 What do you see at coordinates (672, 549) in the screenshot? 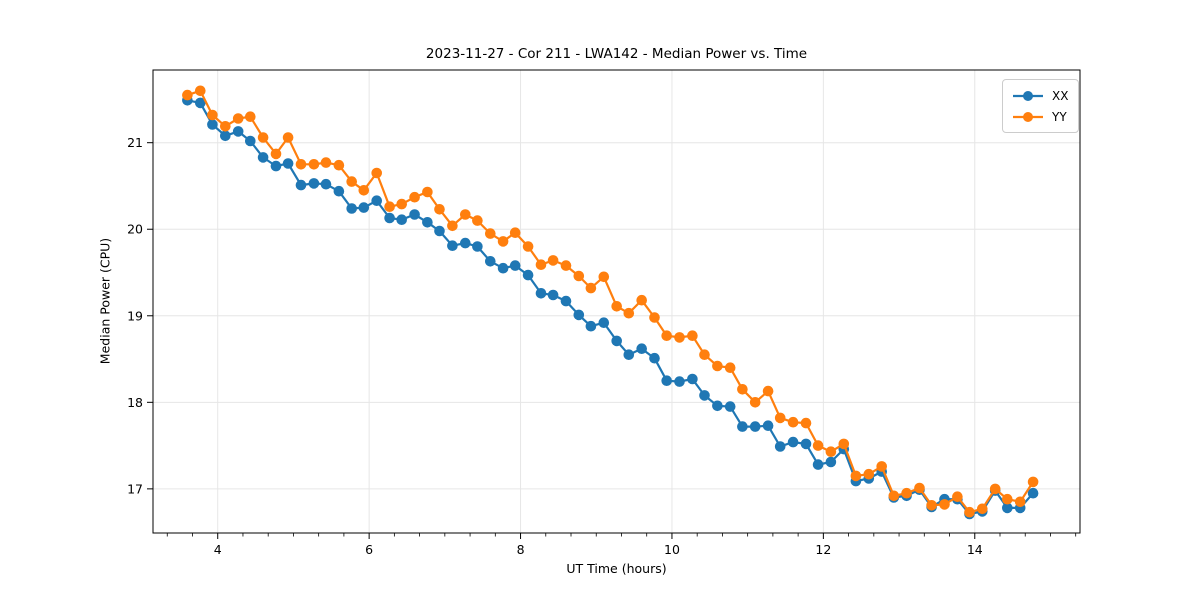
I see `x-tick-label: 10` at bounding box center [672, 549].